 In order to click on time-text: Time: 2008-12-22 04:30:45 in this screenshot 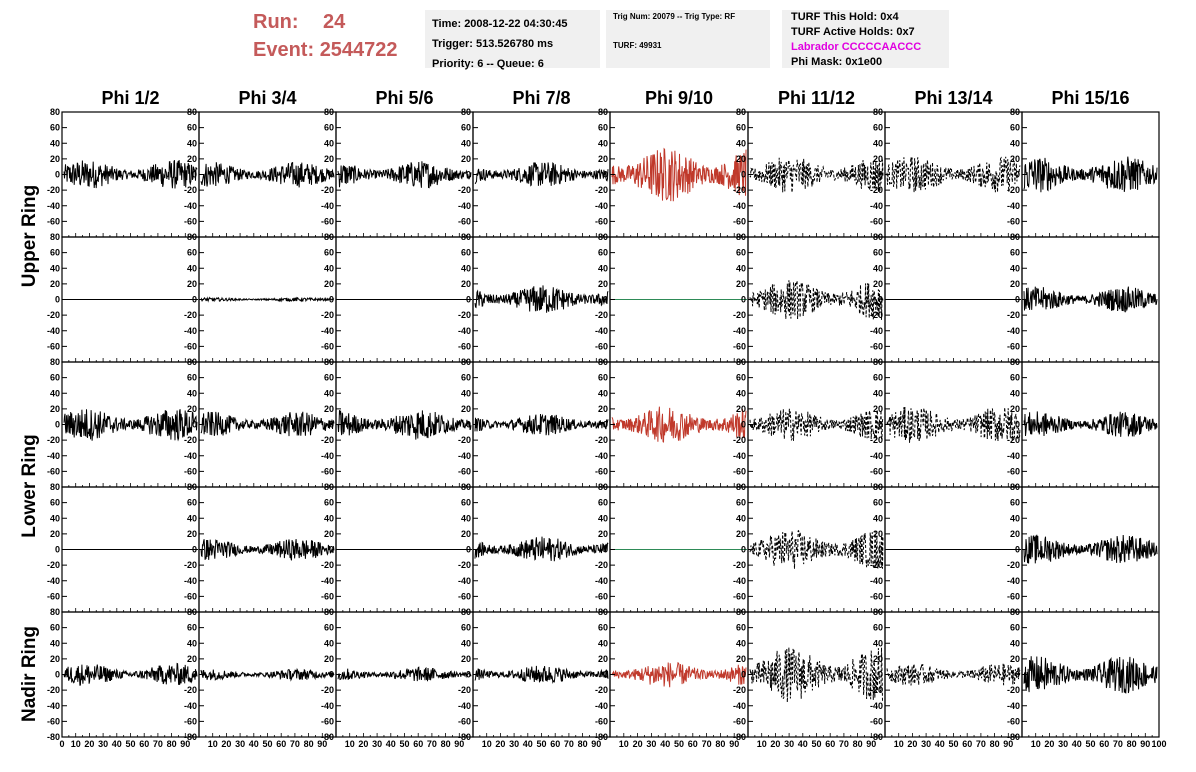, I will do `click(500, 24)`.